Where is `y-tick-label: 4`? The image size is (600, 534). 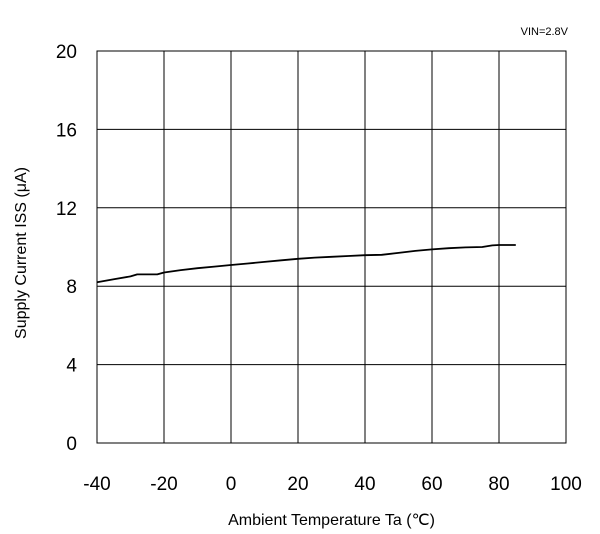 y-tick-label: 4 is located at coordinates (71, 366).